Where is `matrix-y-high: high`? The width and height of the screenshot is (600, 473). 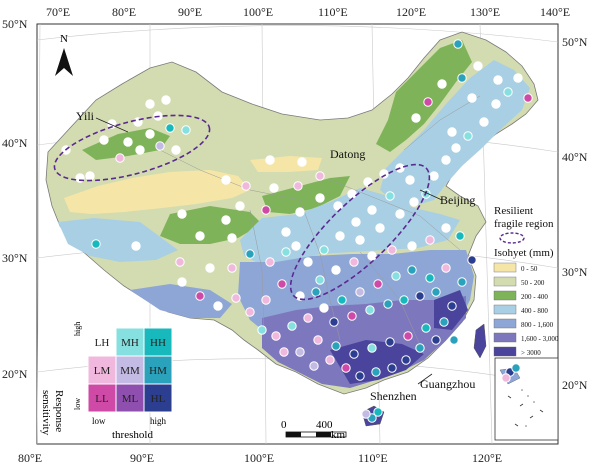
matrix-y-high: high is located at coordinates (77, 329).